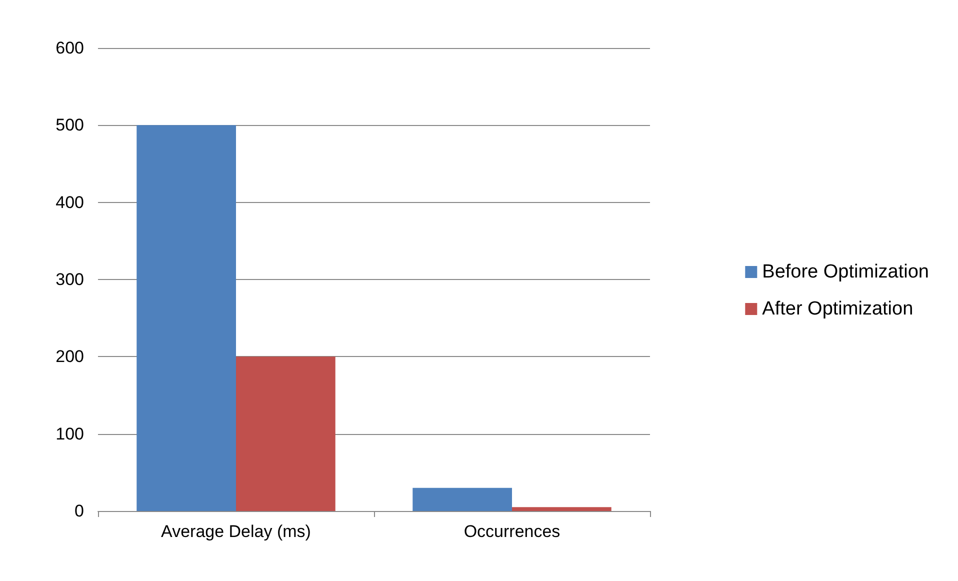  I want to click on legend-label: Before Optimization, so click(846, 272).